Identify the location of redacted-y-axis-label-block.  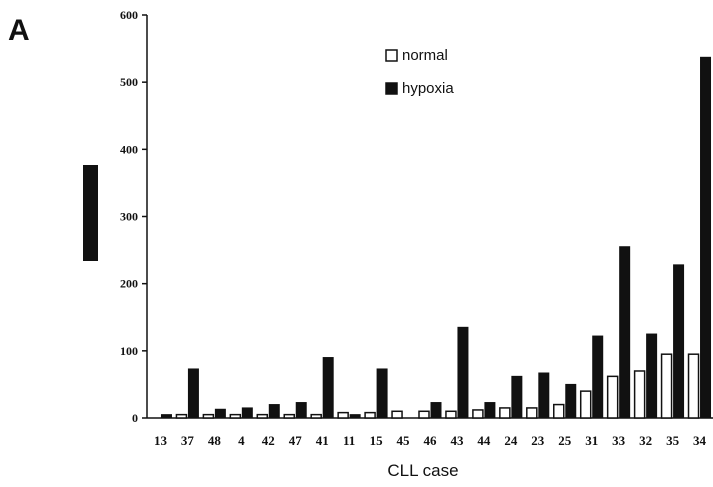
(90, 213).